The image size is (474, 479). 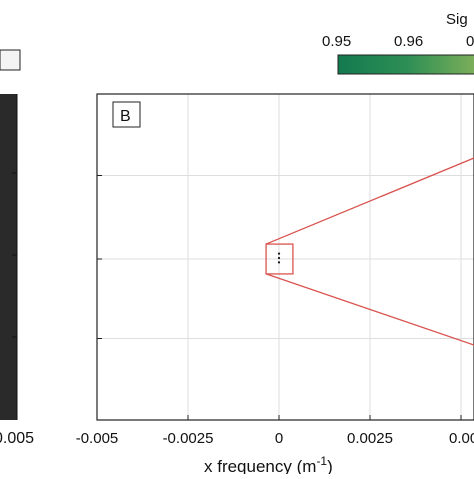 I want to click on colorbar-tick-2: 0, so click(x=470, y=41).